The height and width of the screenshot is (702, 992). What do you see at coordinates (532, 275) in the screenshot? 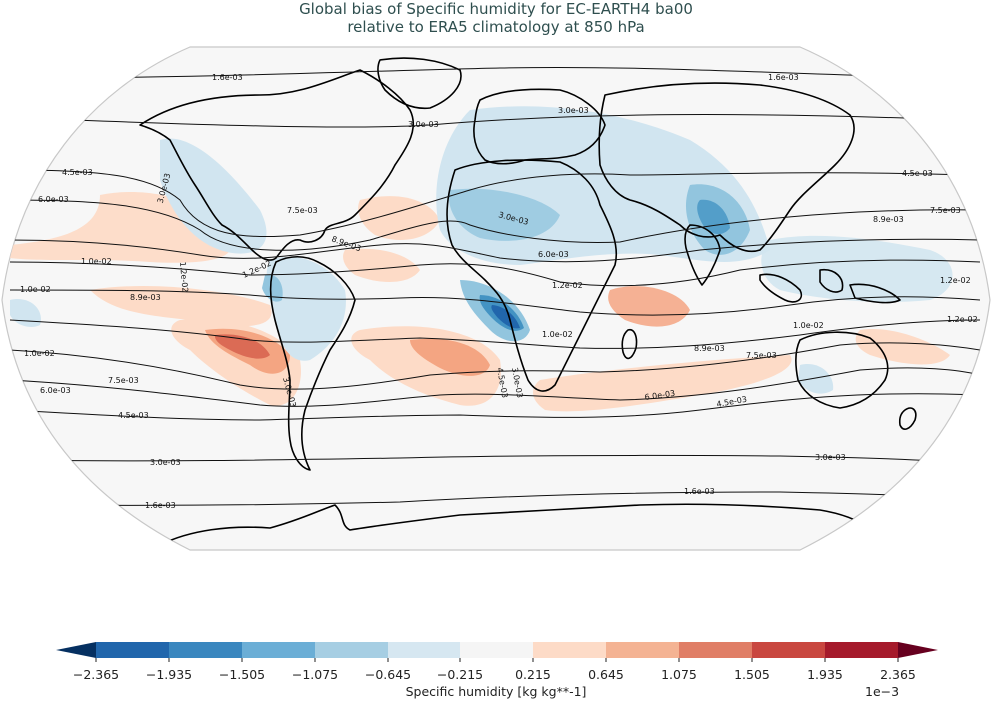
I see `coastline-africa` at bounding box center [532, 275].